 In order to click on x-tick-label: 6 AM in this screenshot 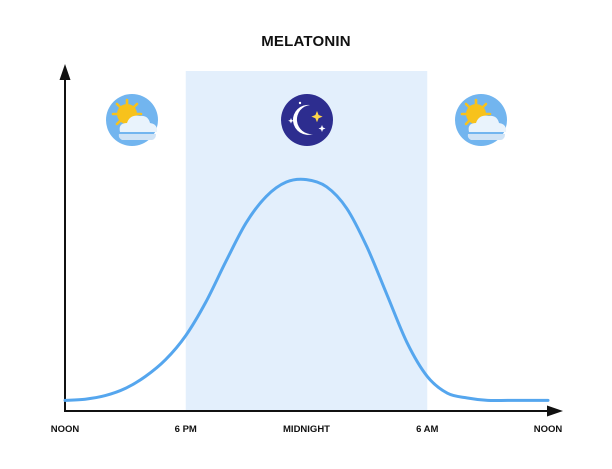, I will do `click(427, 429)`.